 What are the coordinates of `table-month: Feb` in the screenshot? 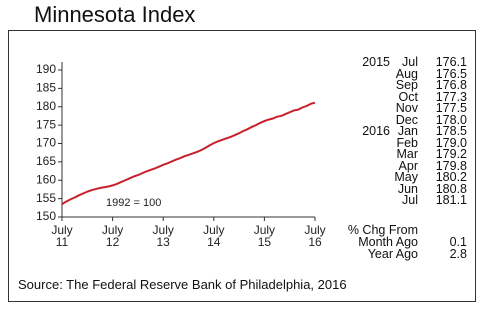 It's located at (407, 142).